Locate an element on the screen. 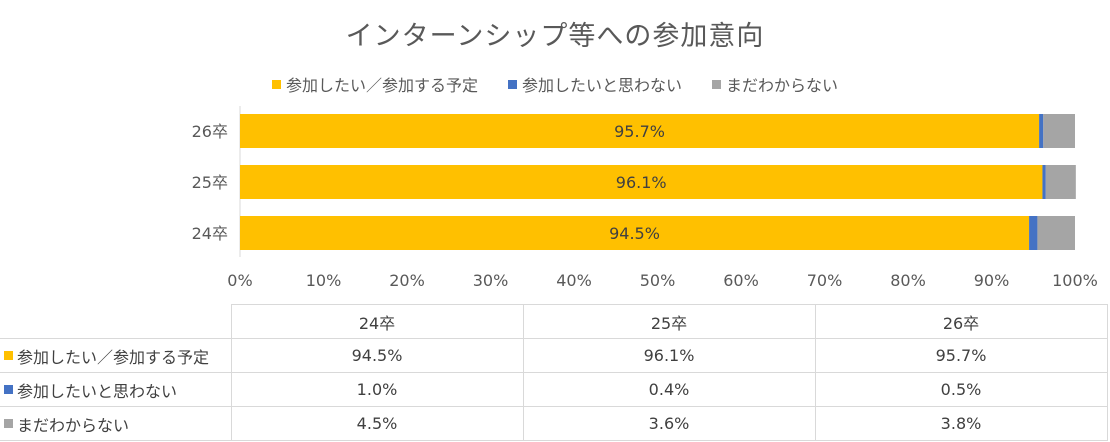  table-header-cell: 24卒 is located at coordinates (377, 321).